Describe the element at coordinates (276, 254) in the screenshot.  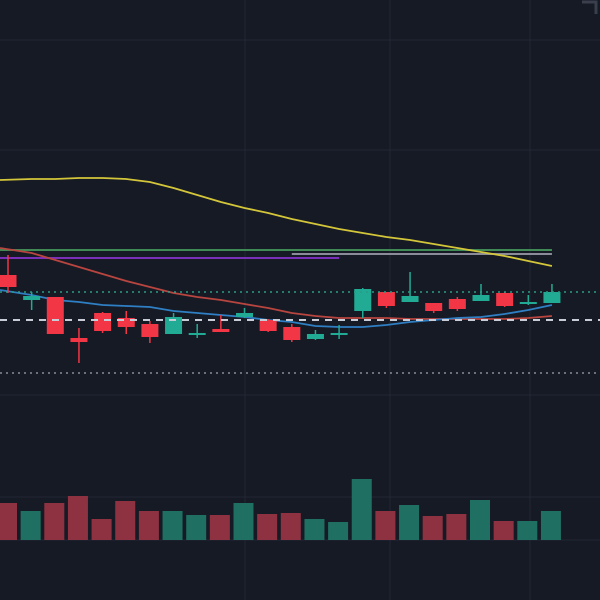
I see `horizontal-levels` at that location.